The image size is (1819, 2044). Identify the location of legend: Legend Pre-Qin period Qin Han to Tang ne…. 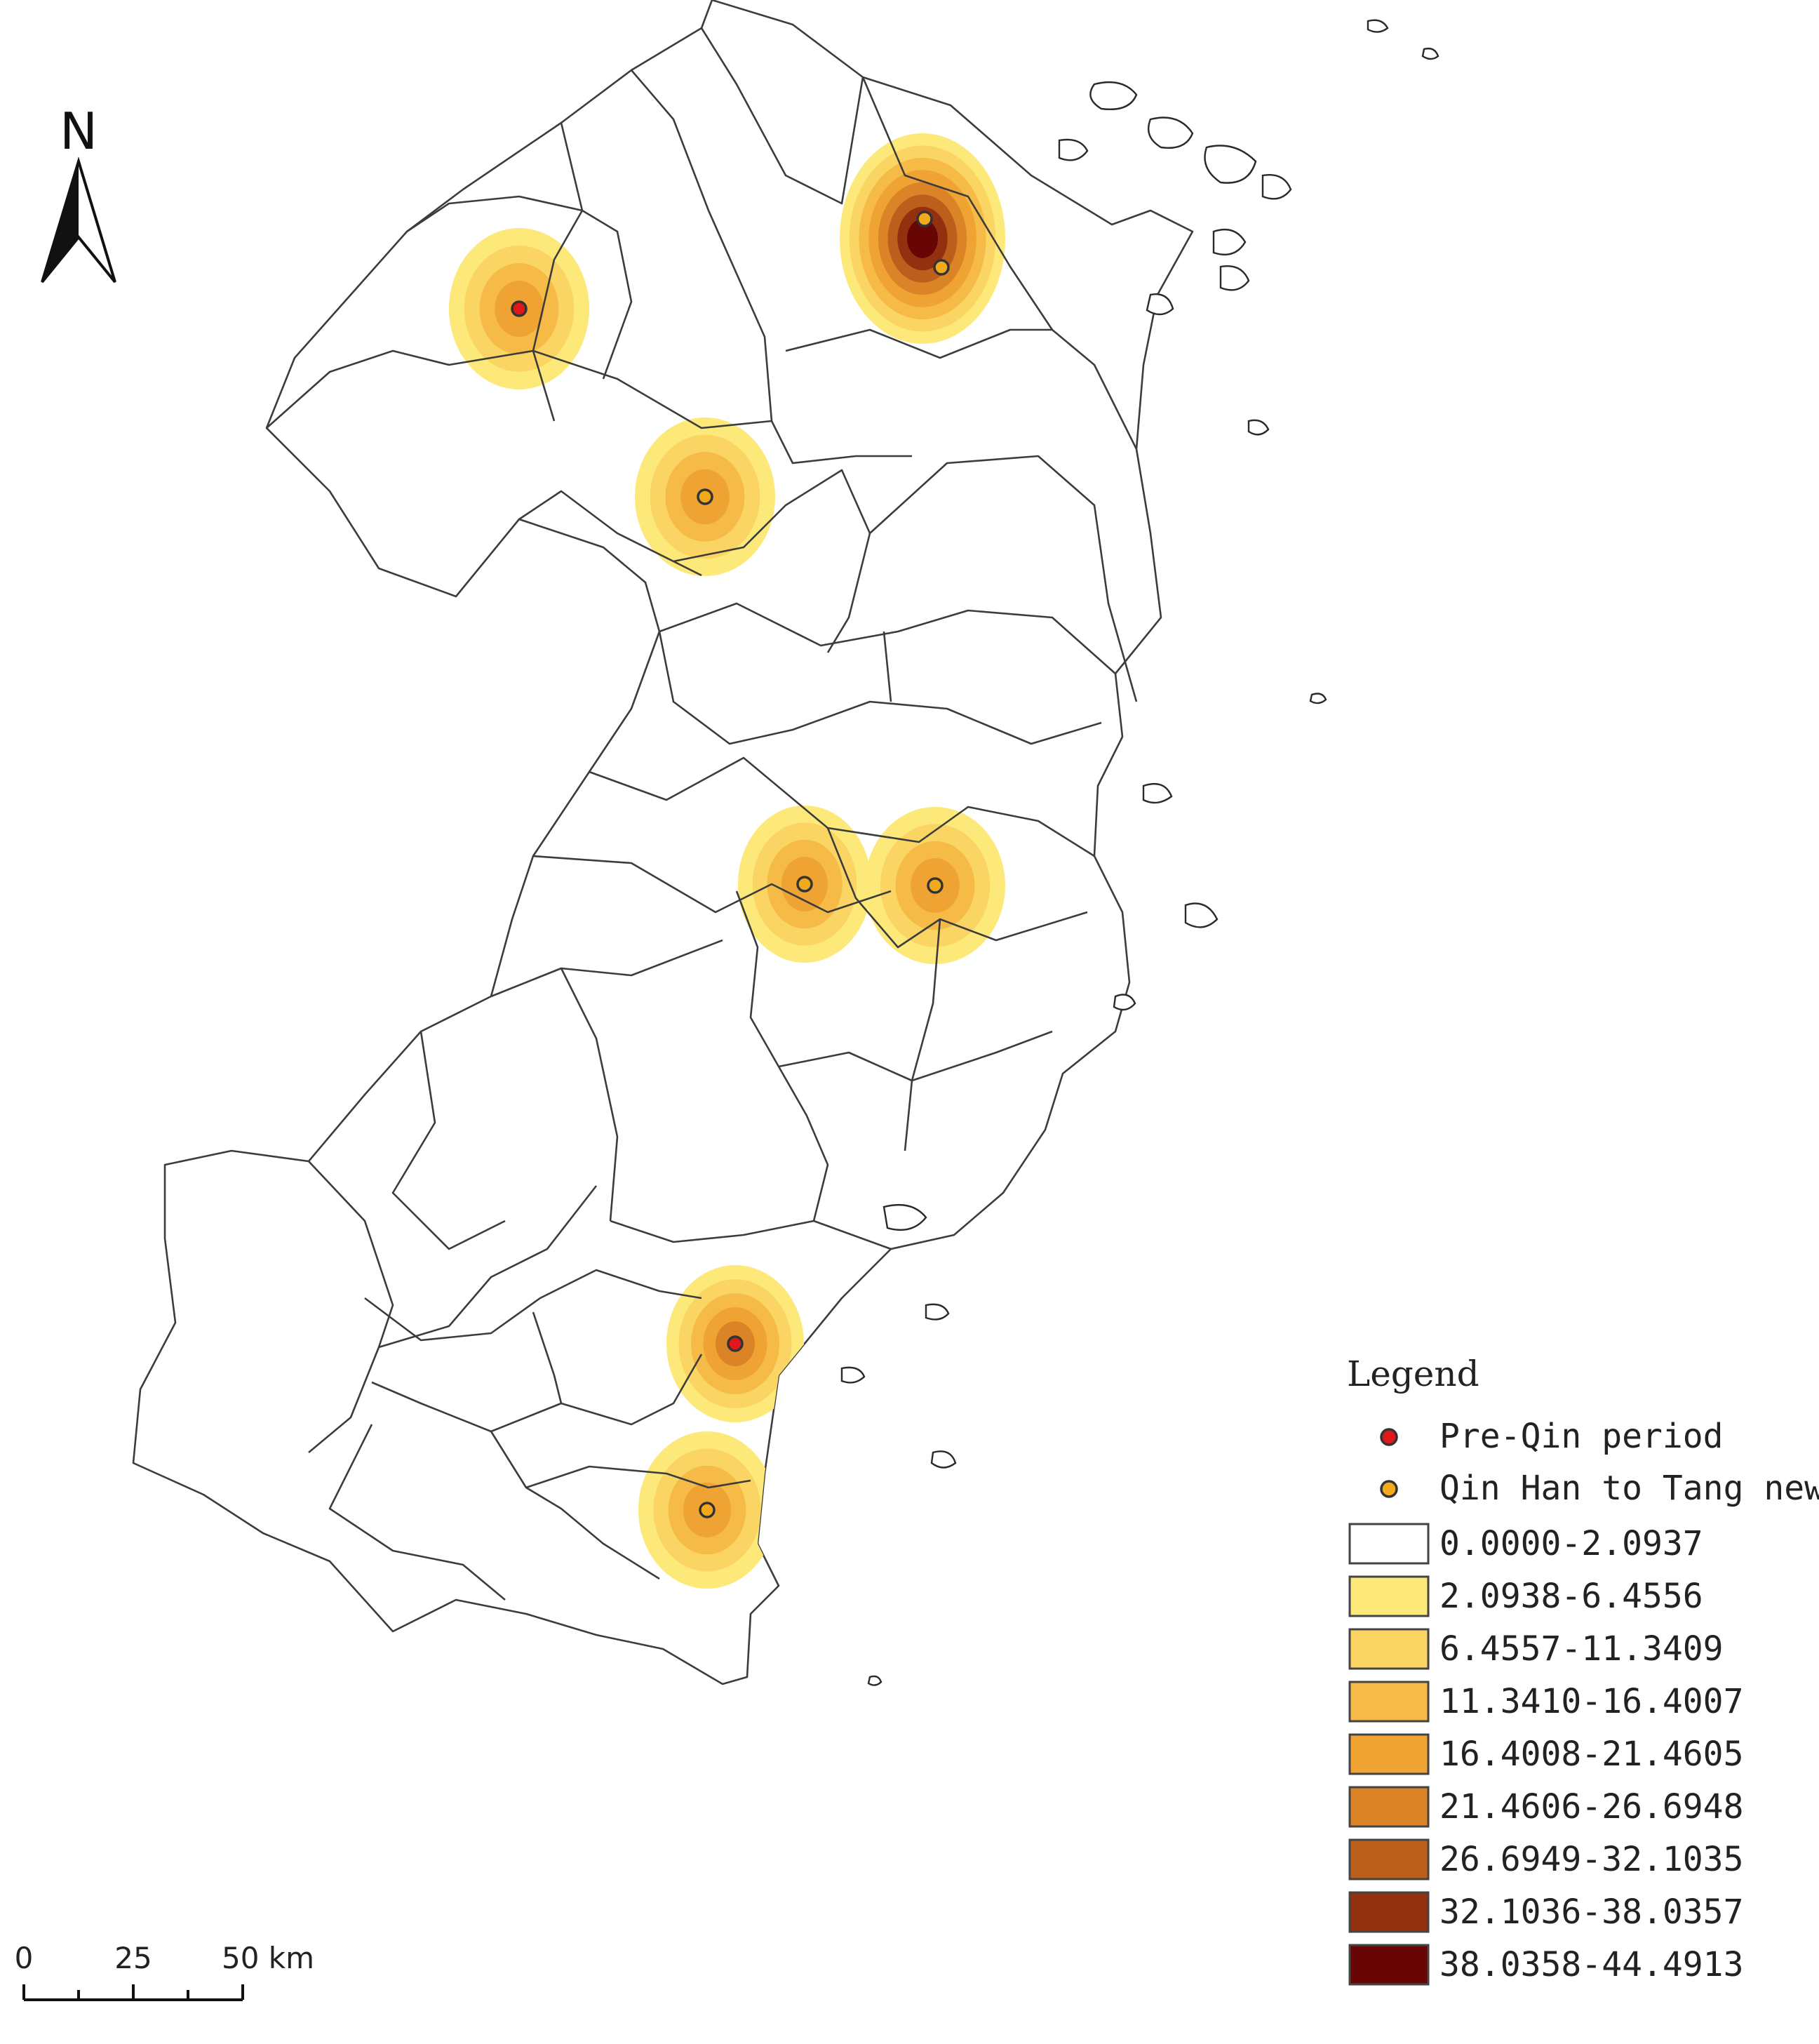
(1583, 1670).